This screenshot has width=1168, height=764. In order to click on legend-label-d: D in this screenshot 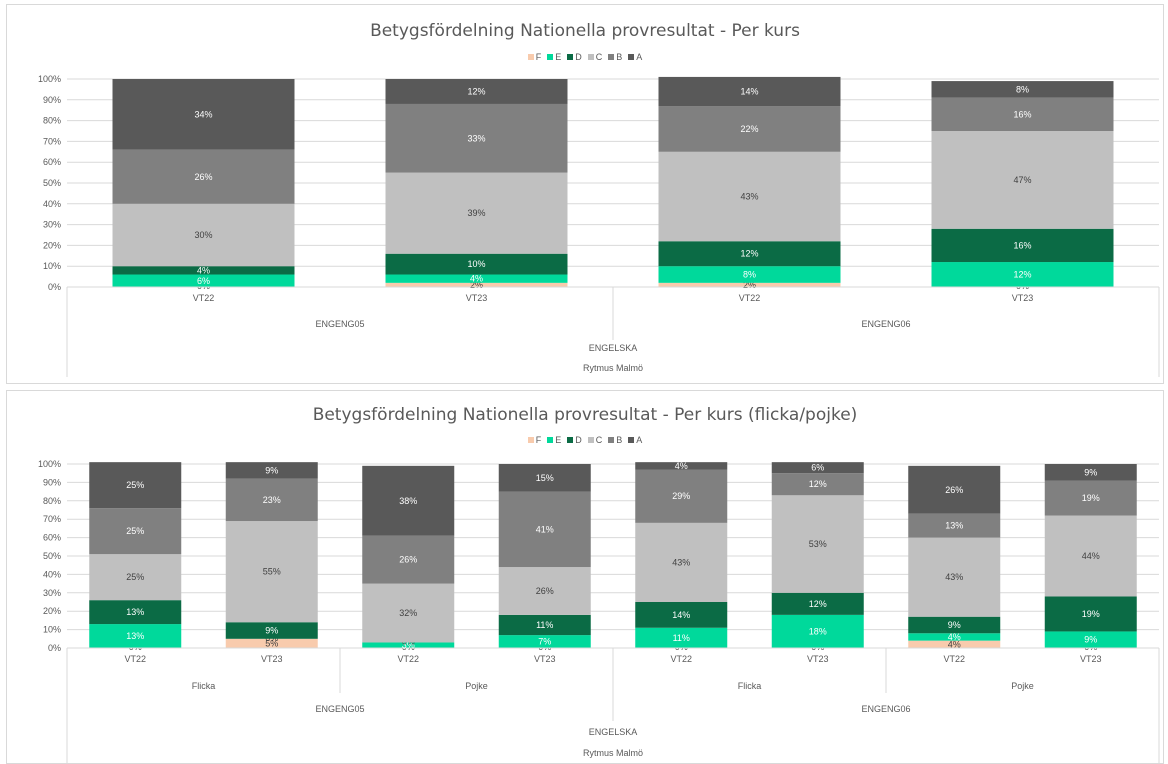, I will do `click(578, 440)`.